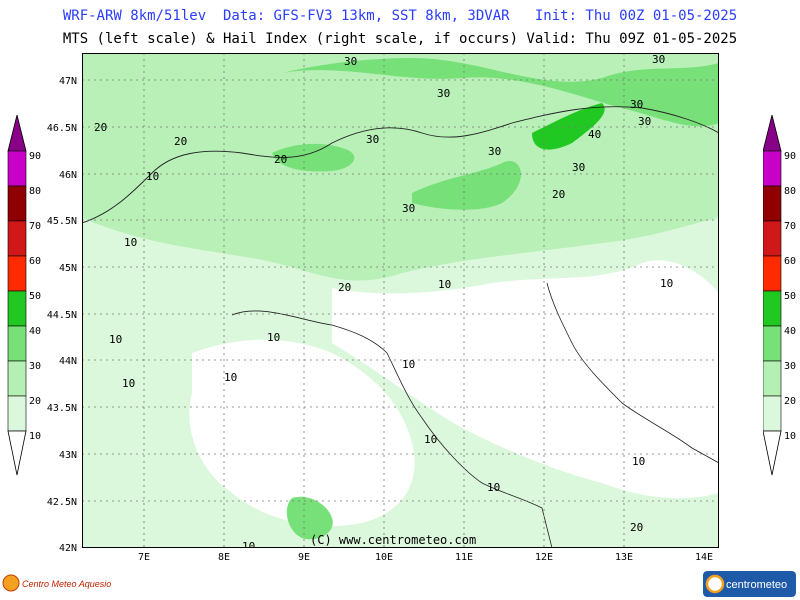  Describe the element at coordinates (624, 557) in the screenshot. I see `lon-label: 13E` at that location.